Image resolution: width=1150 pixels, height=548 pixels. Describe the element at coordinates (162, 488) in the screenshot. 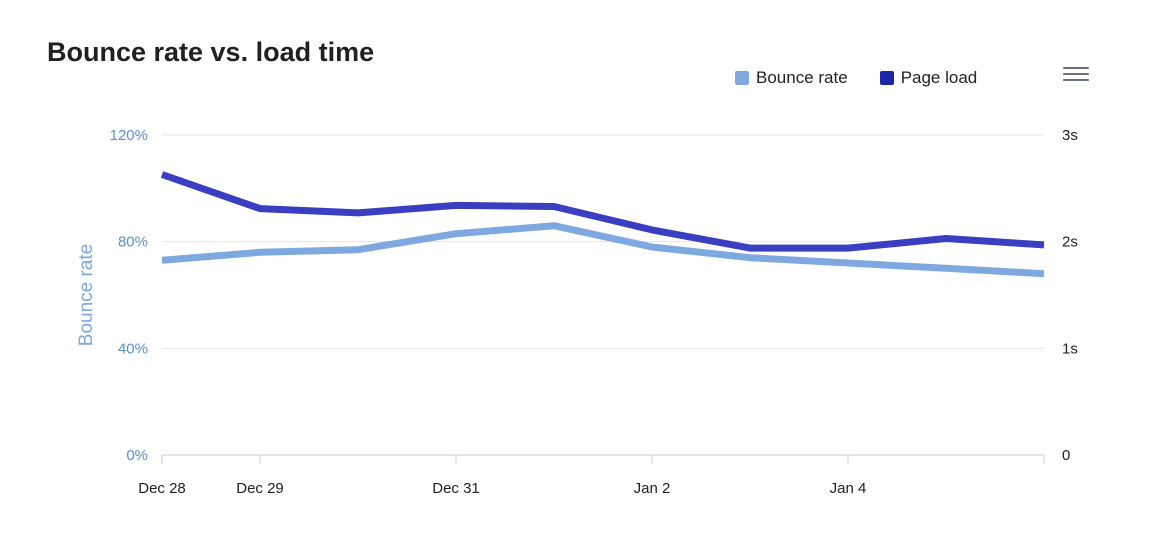

I see `x-tick-label: Dec 28` at that location.